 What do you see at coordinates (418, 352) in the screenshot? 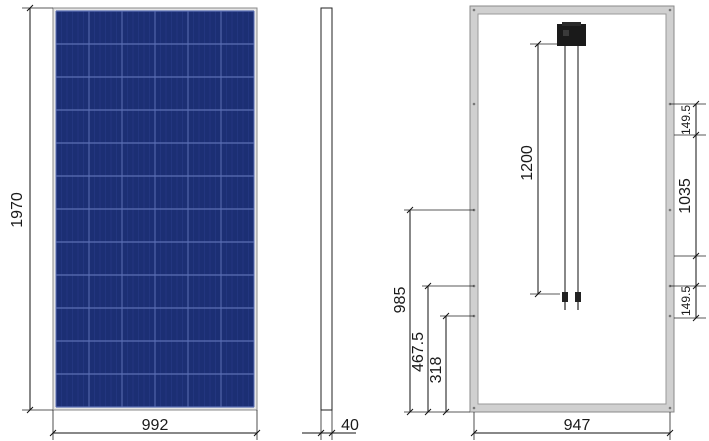
I see `mount-height-467-label: 467.5` at bounding box center [418, 352].